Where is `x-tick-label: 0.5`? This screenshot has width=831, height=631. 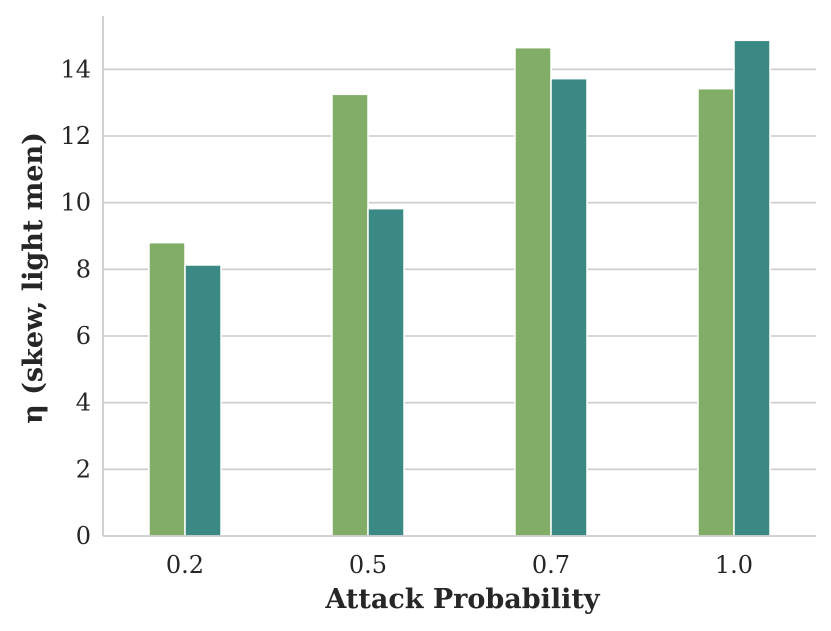 x-tick-label: 0.5 is located at coordinates (368, 565).